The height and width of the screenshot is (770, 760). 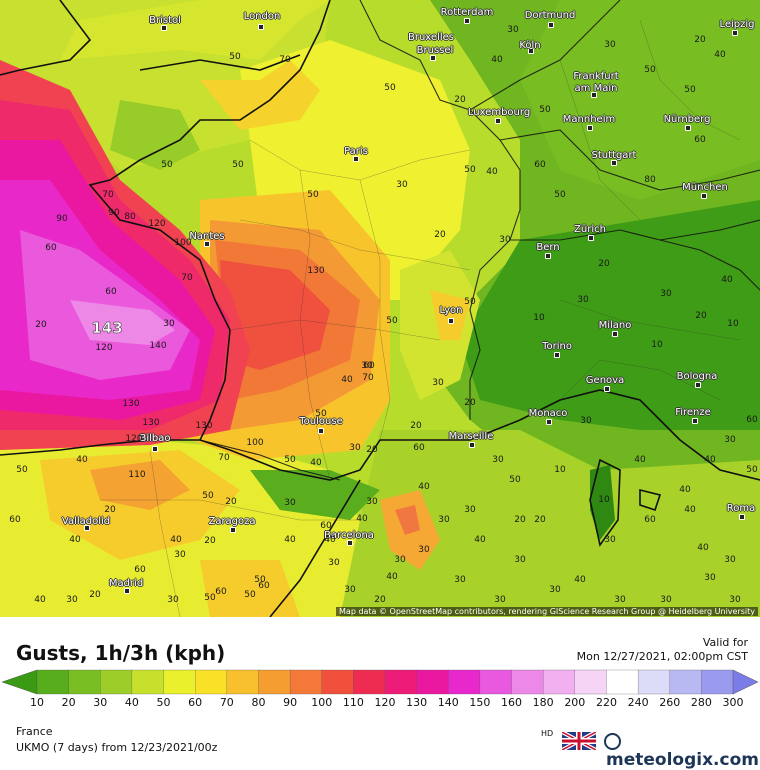 I want to click on scale-tick-label: 80, so click(x=258, y=702).